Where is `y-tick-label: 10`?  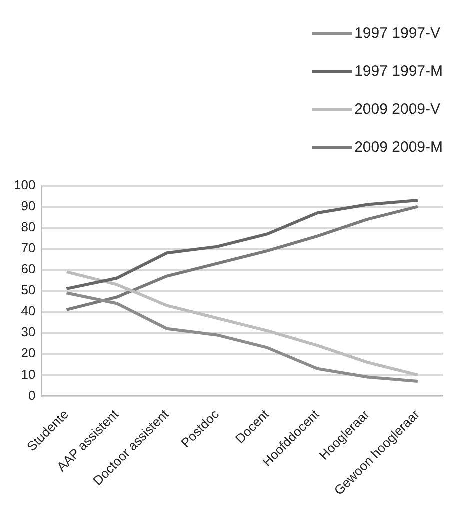
y-tick-label: 10 is located at coordinates (28, 374).